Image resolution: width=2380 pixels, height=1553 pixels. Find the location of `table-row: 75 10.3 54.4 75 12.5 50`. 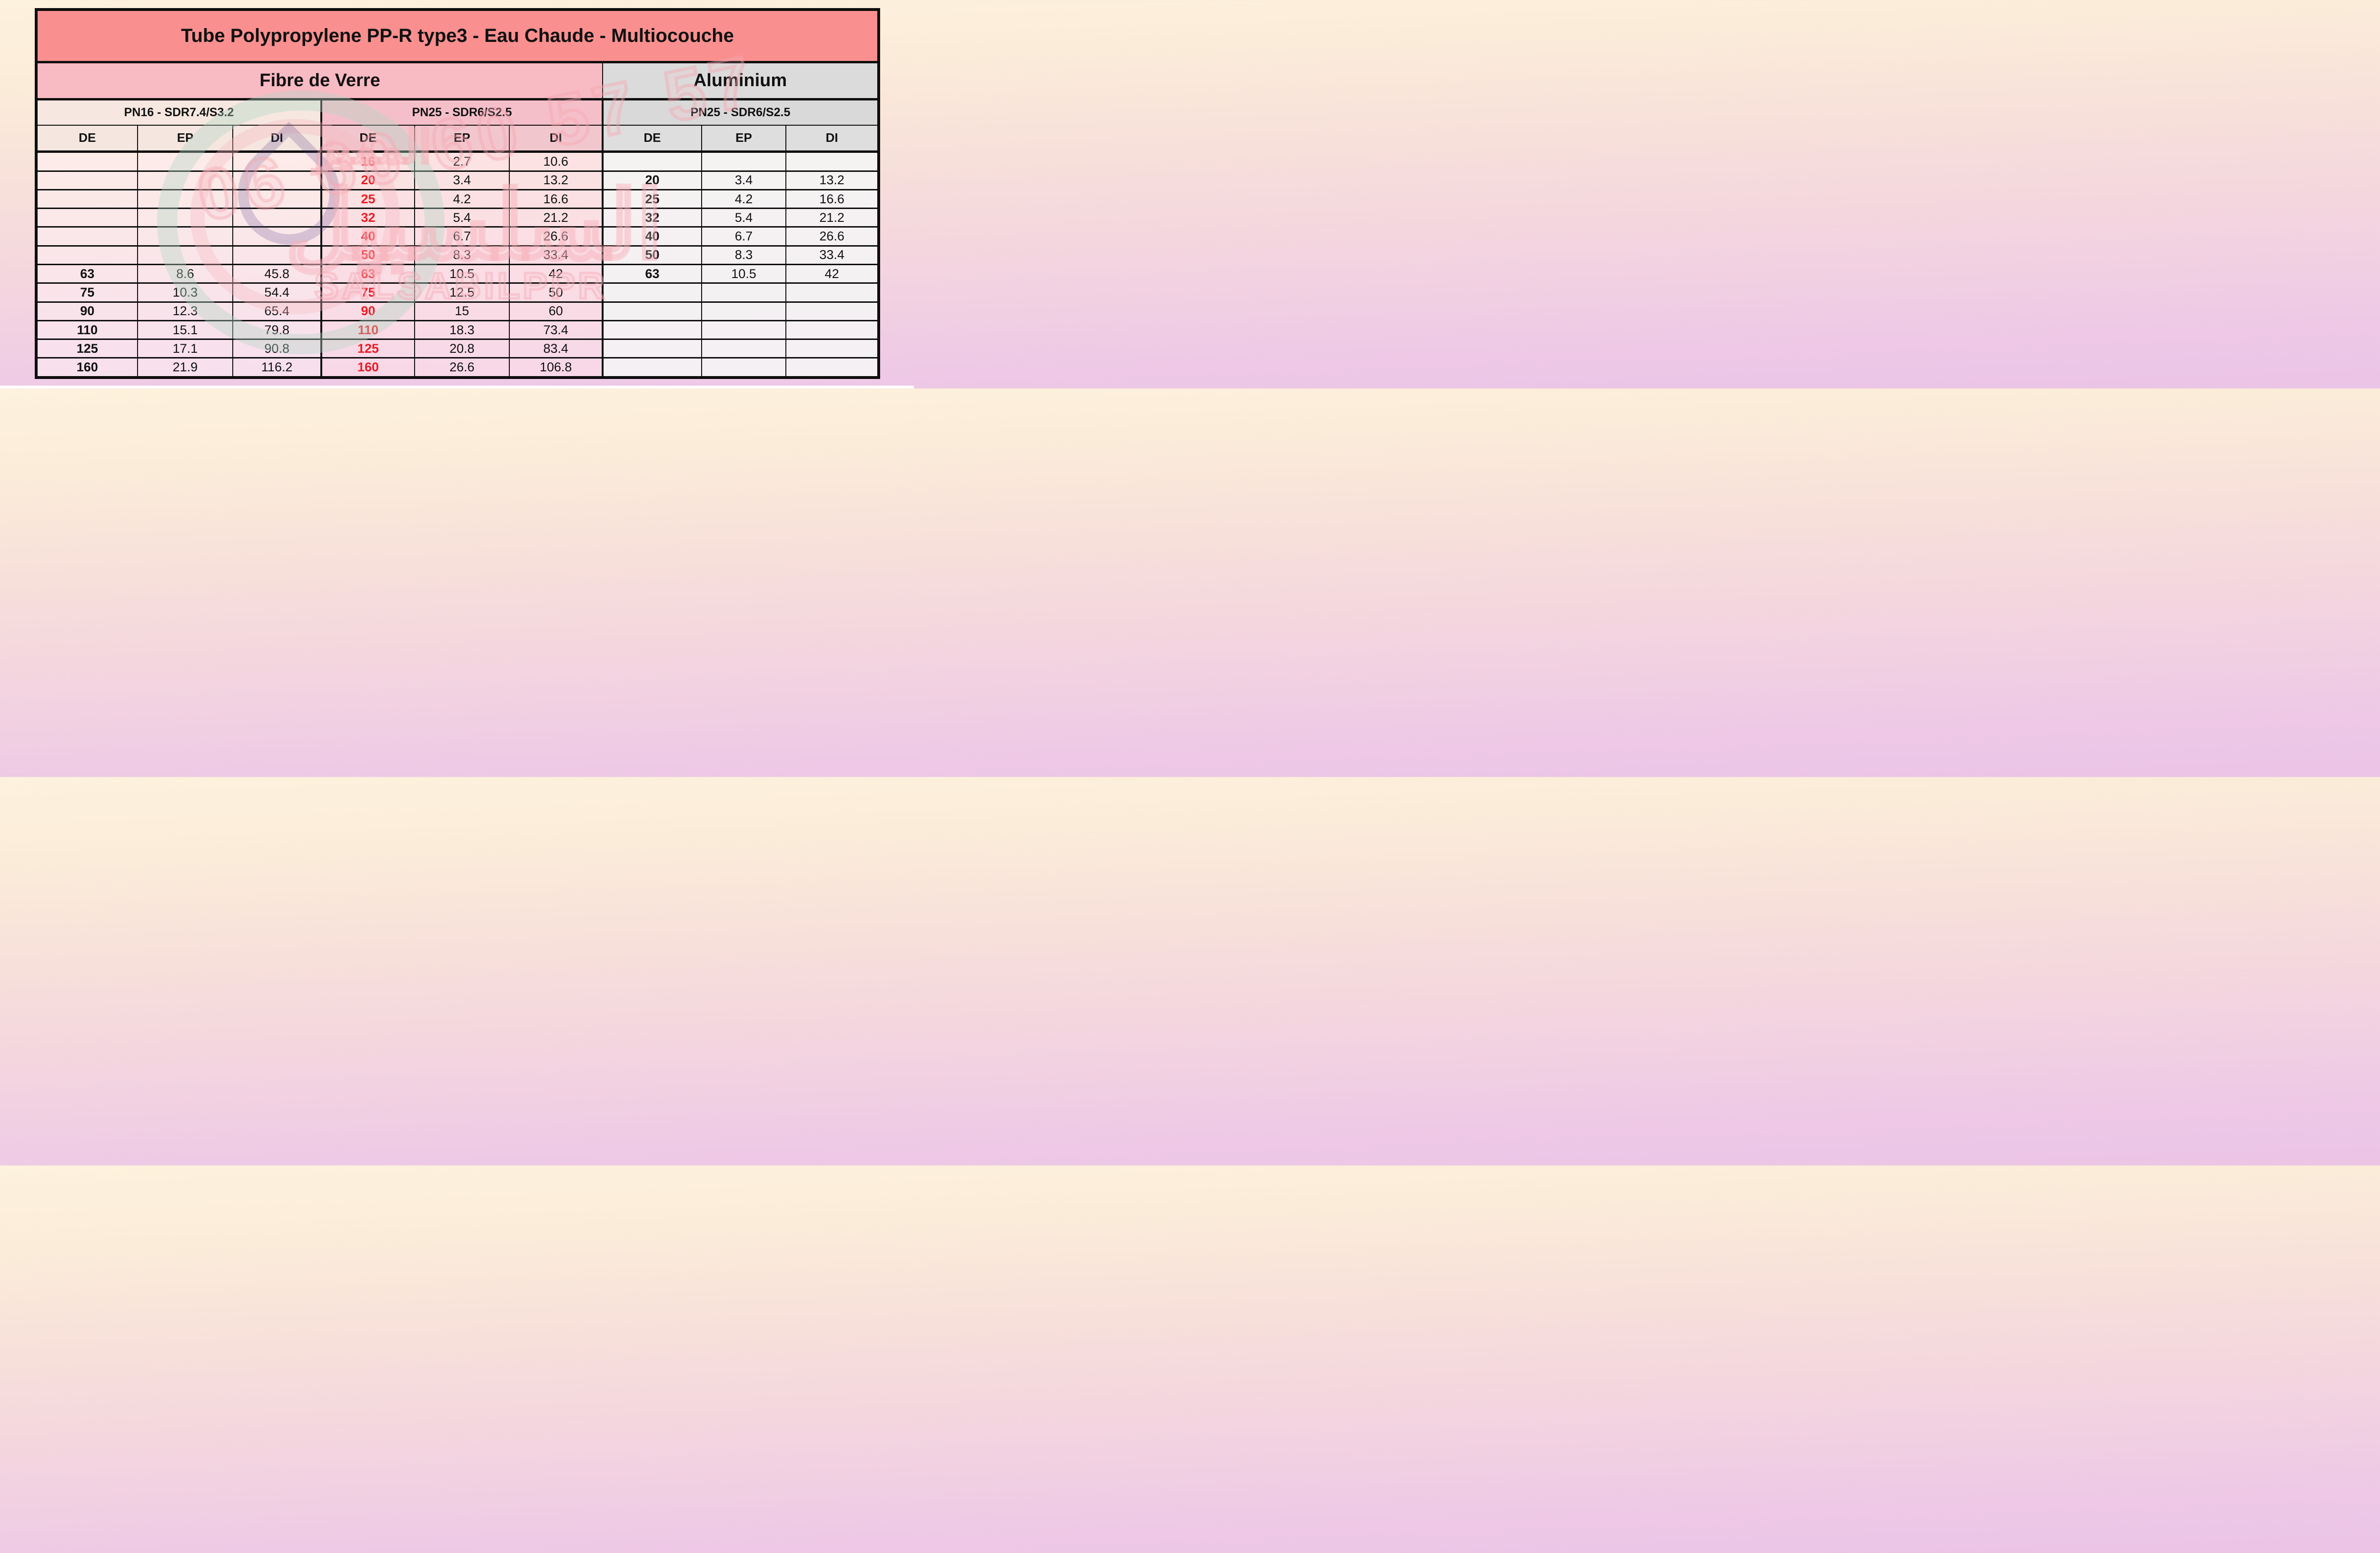

table-row: 75 10.3 54.4 75 12.5 50 is located at coordinates (457, 292).